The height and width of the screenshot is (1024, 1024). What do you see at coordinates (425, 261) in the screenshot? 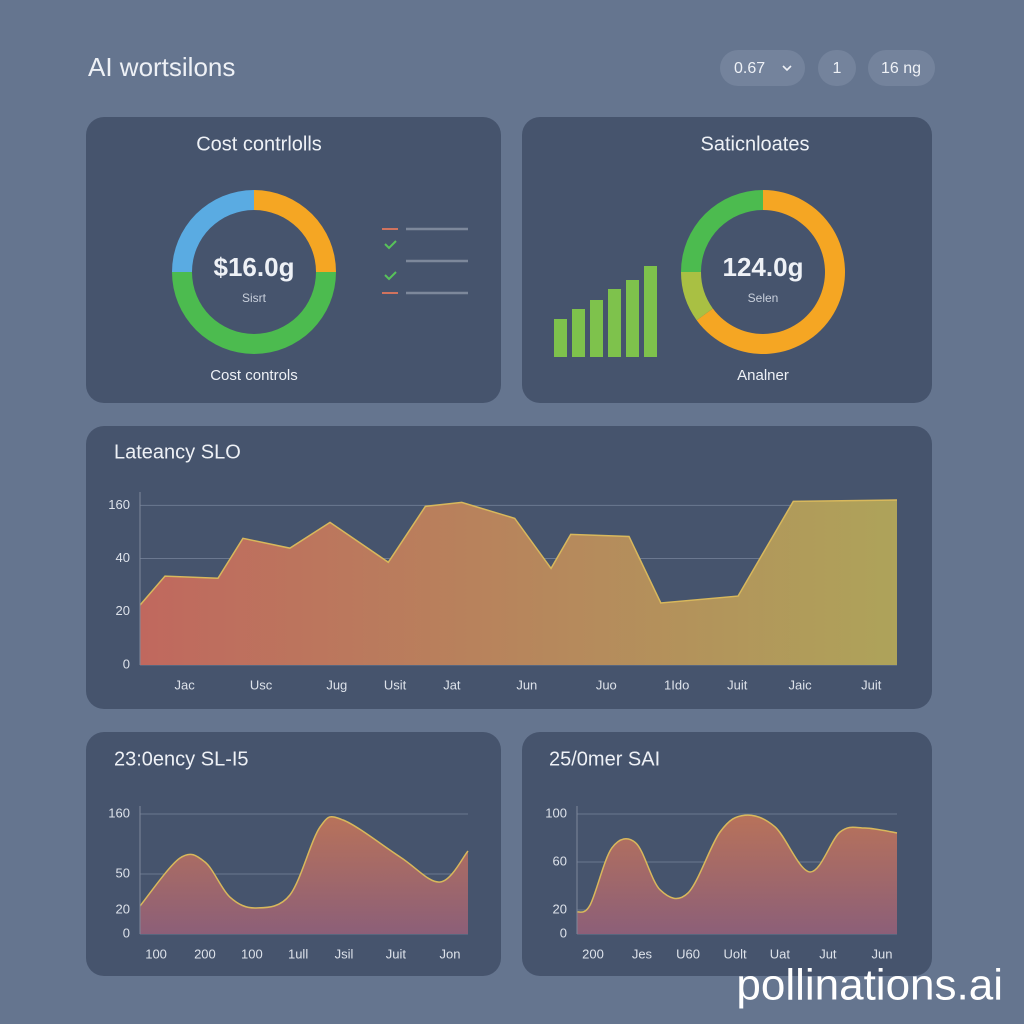
I see `legend-list` at bounding box center [425, 261].